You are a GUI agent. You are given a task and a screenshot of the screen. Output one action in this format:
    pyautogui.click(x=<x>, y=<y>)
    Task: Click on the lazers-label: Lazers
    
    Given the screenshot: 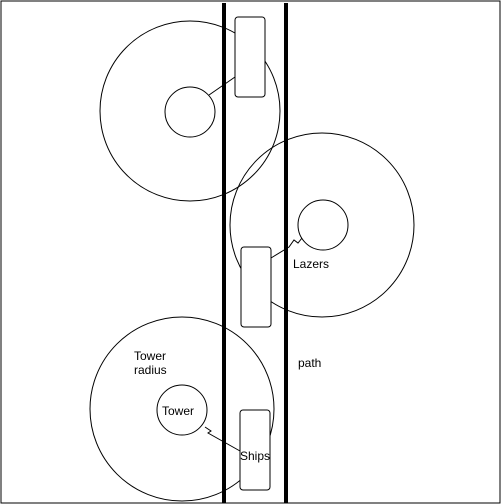 What is the action you would take?
    pyautogui.click(x=311, y=264)
    